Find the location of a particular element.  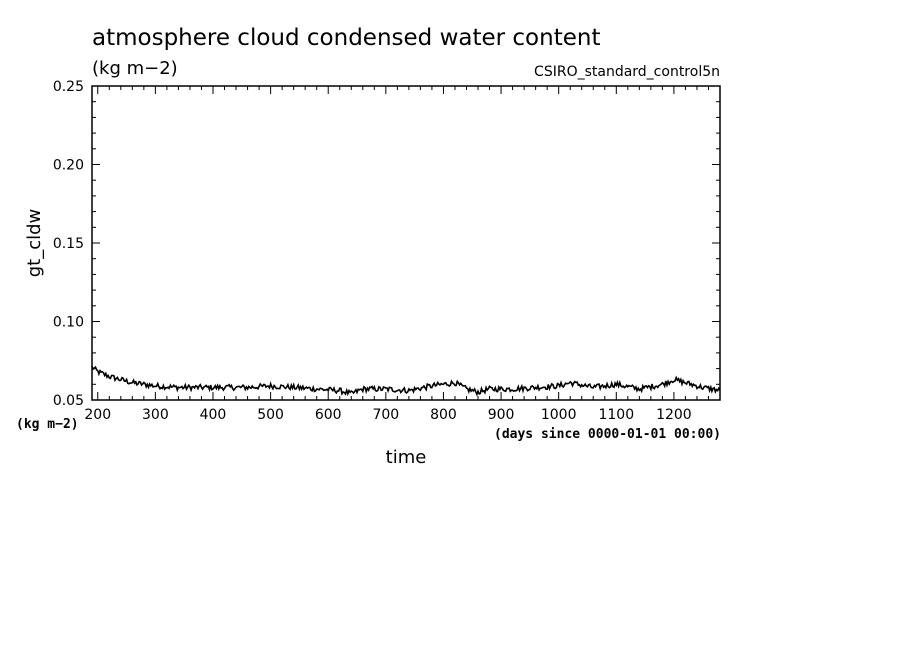

y-tick-label: 0.20 is located at coordinates (68, 166).